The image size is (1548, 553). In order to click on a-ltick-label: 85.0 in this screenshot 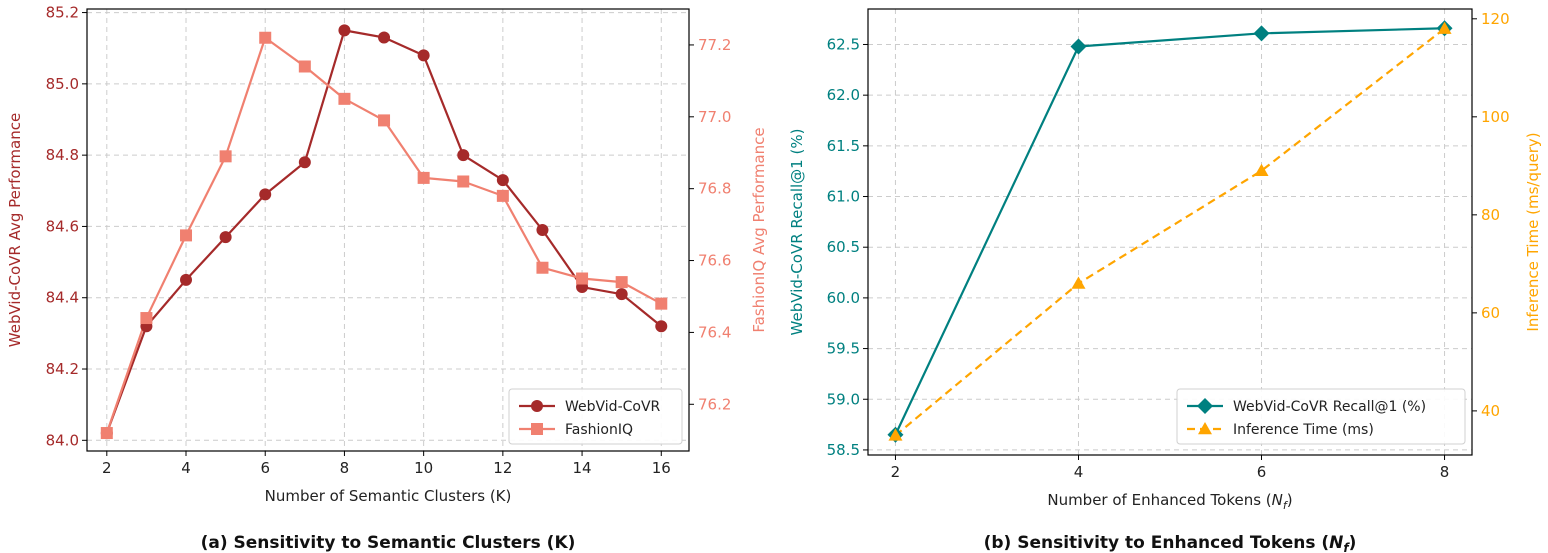, I will do `click(62, 84)`.